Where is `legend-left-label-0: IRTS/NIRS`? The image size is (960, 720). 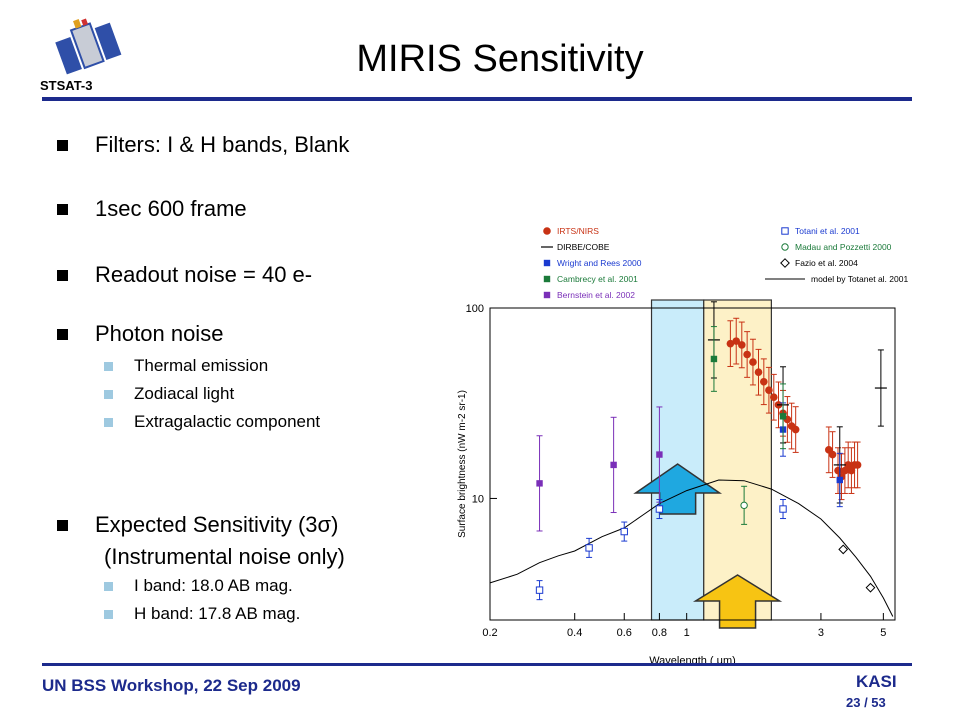 legend-left-label-0: IRTS/NIRS is located at coordinates (578, 231).